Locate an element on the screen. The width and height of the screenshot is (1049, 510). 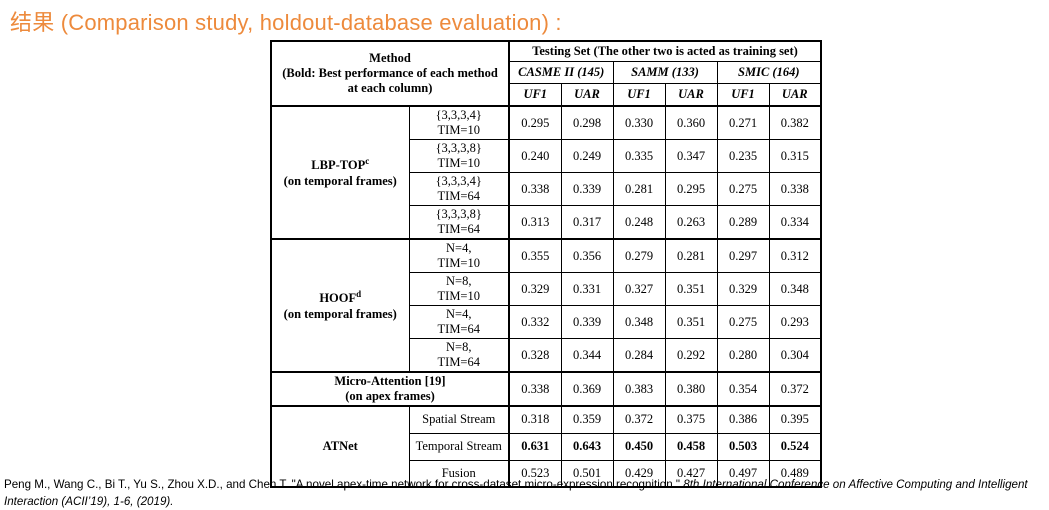
metric-value-cell: 0.360 is located at coordinates (691, 122).